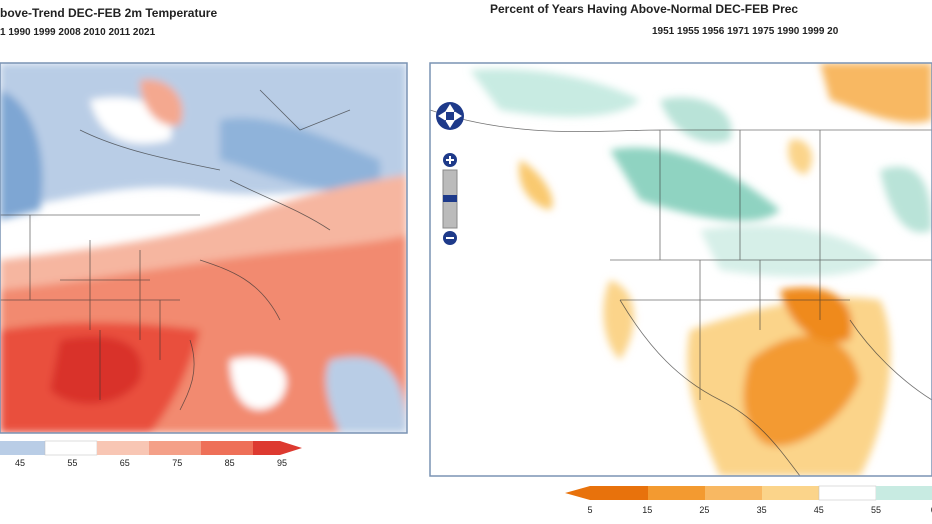  What do you see at coordinates (230, 463) in the screenshot?
I see `colorbar-label: 85` at bounding box center [230, 463].